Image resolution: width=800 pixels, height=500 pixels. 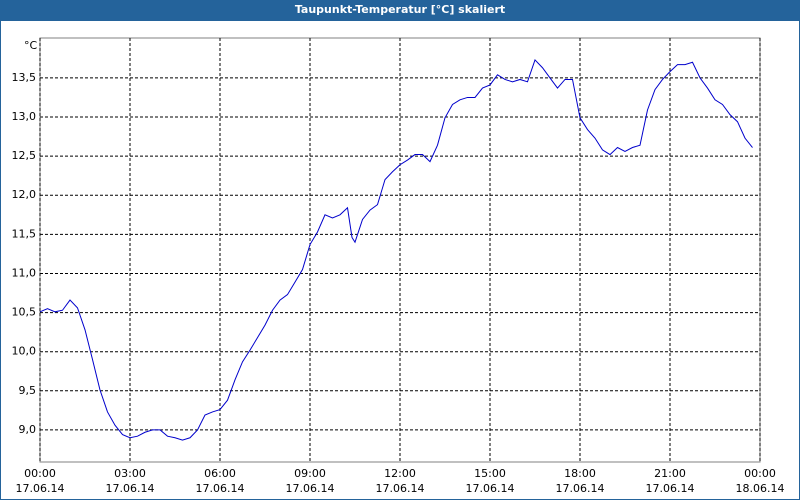 What do you see at coordinates (28, 390) in the screenshot?
I see `y-tick-label: 9,5` at bounding box center [28, 390].